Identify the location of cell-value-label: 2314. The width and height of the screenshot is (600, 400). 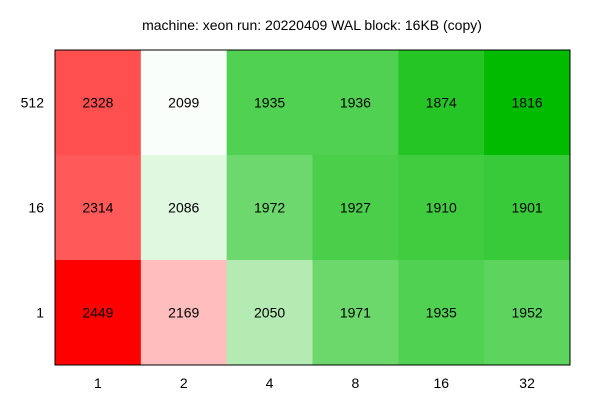
(97, 208).